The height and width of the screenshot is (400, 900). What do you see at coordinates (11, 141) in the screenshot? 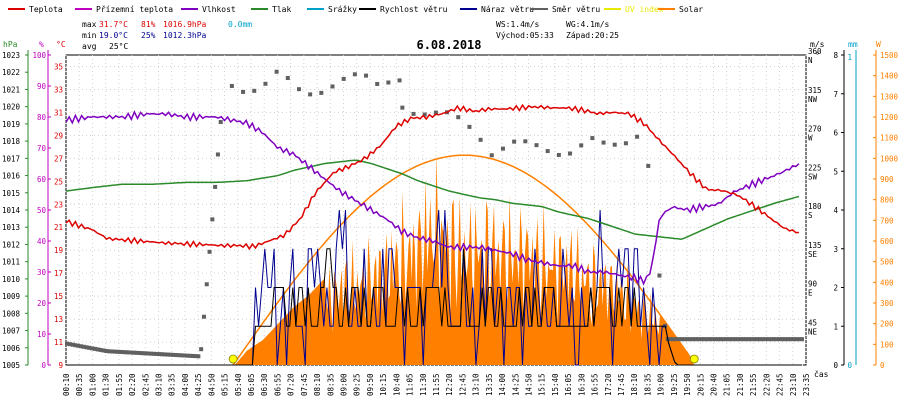
I see `axis-tick-hpa: 1018` at bounding box center [11, 141].